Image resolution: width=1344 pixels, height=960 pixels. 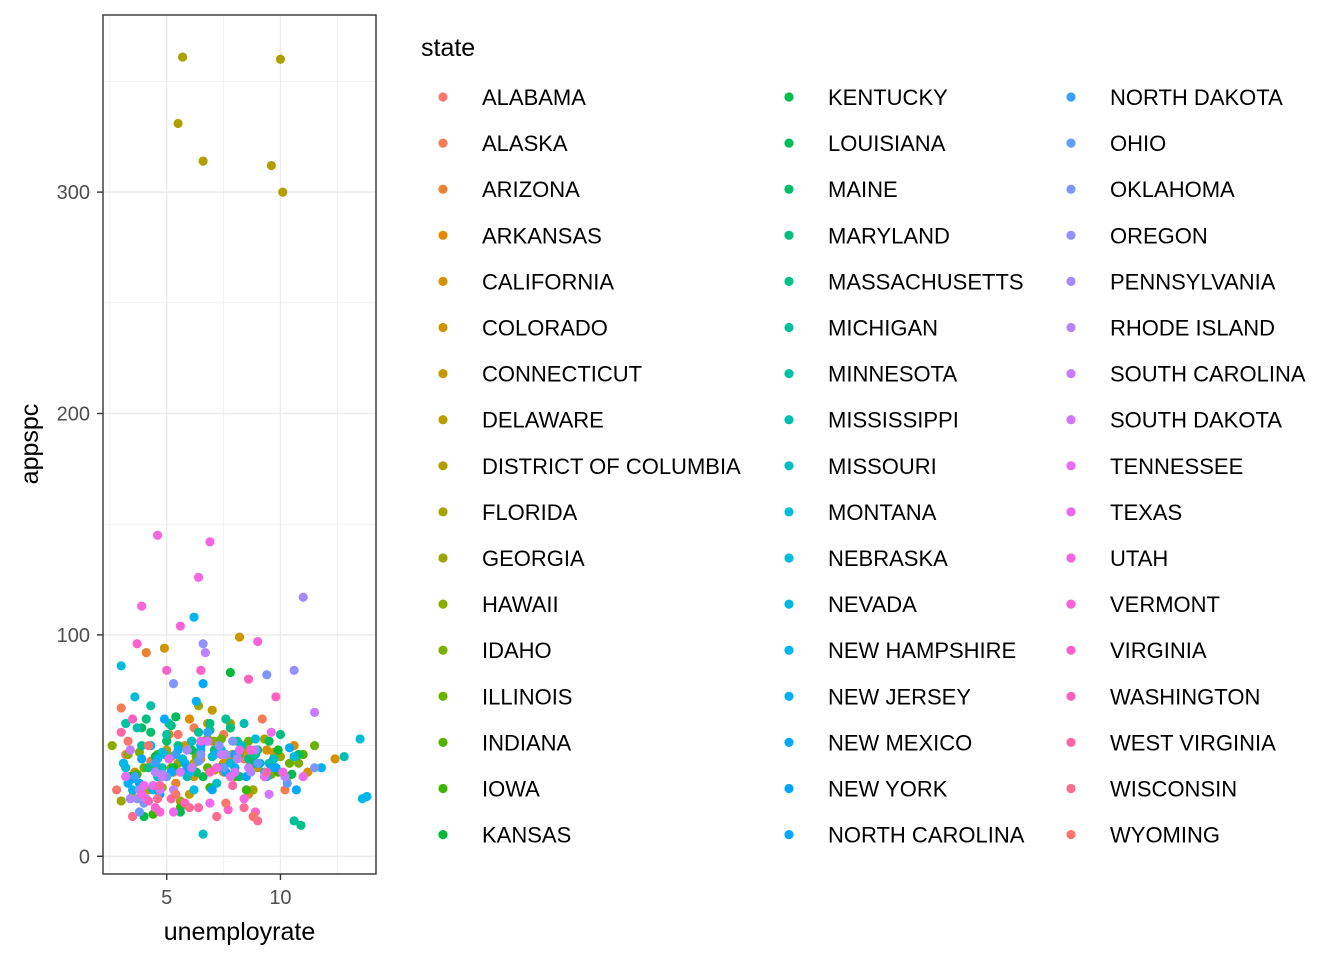 I want to click on legend-label: MASSACHUSETTS, so click(x=926, y=281).